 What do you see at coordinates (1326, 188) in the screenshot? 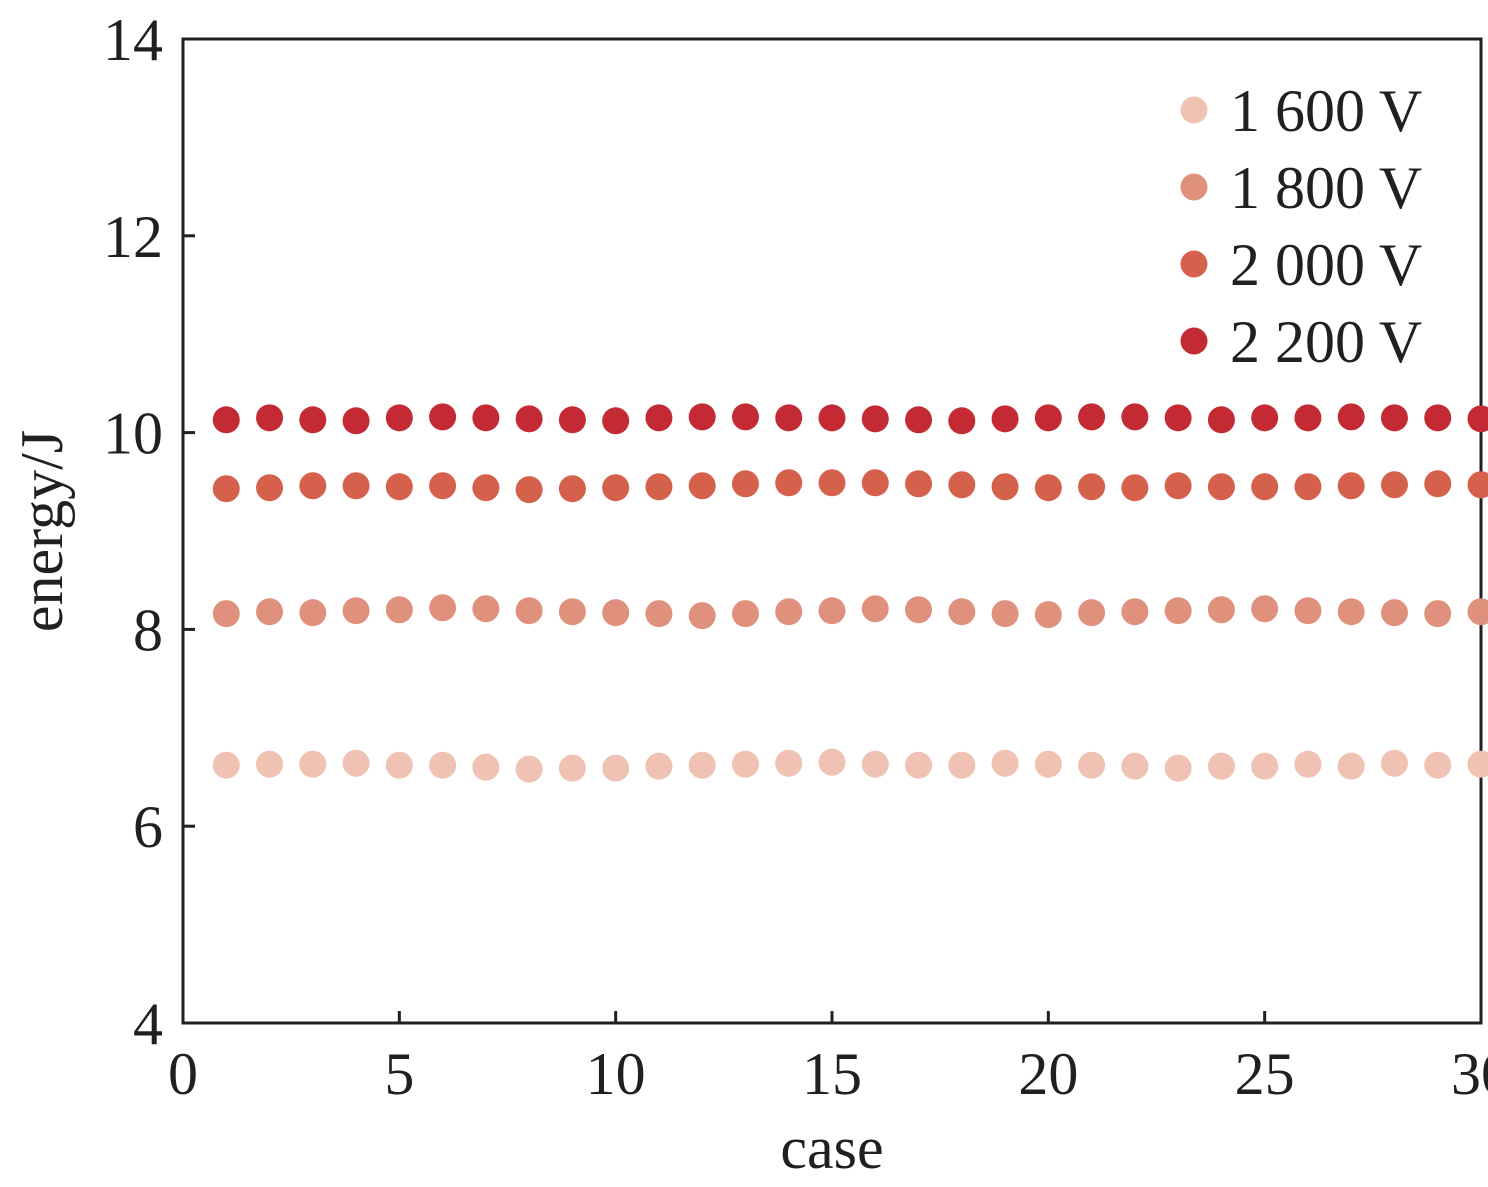
I see `legend-label: 1 800 V` at bounding box center [1326, 188].